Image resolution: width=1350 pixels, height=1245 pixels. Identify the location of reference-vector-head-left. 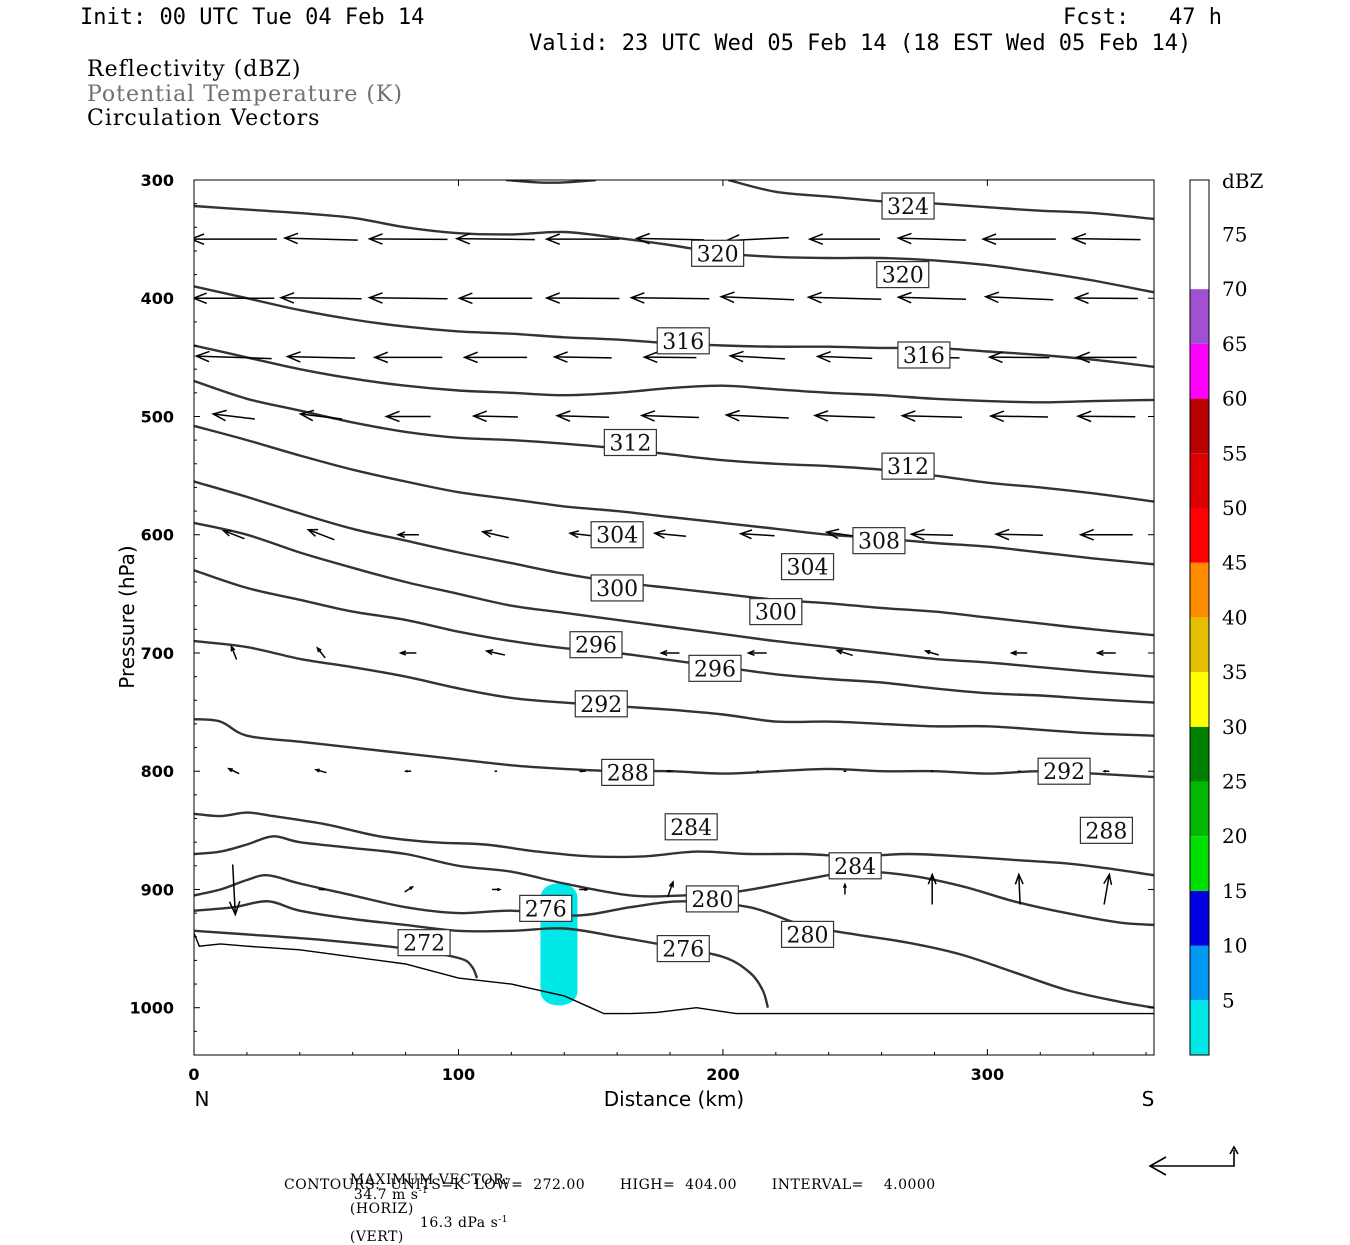
(1157, 1166).